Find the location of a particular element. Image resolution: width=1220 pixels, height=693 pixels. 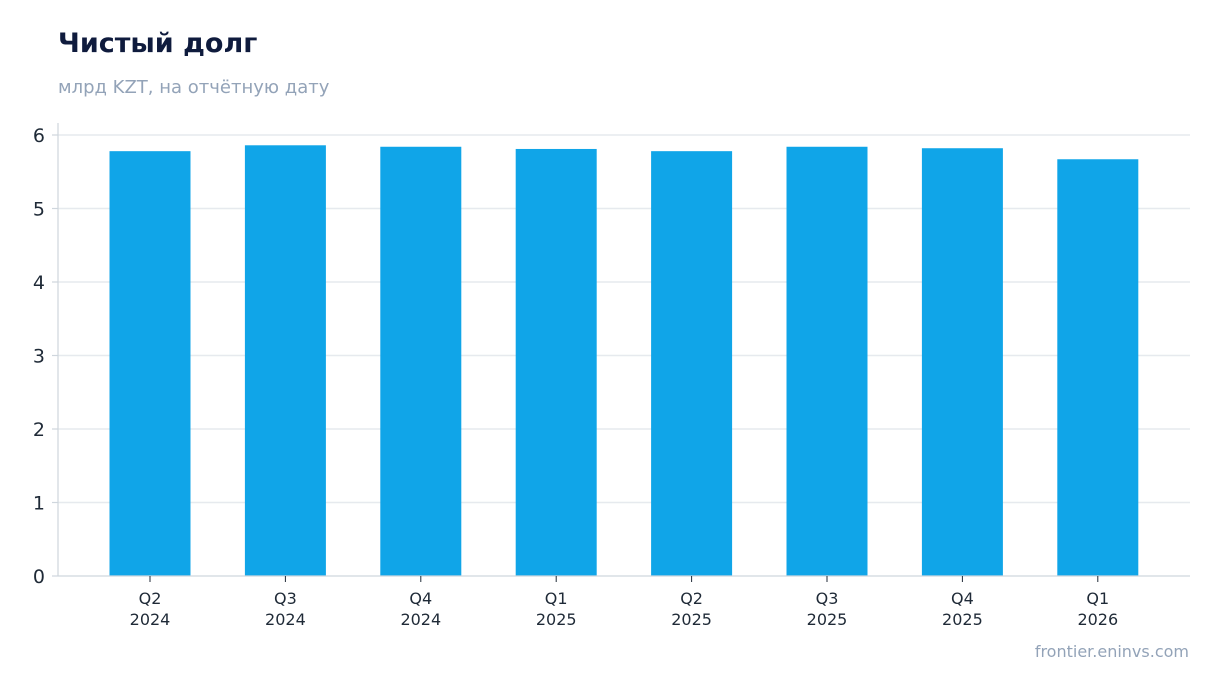

source-watermark: frontier.eninvs.com is located at coordinates (1111, 651).